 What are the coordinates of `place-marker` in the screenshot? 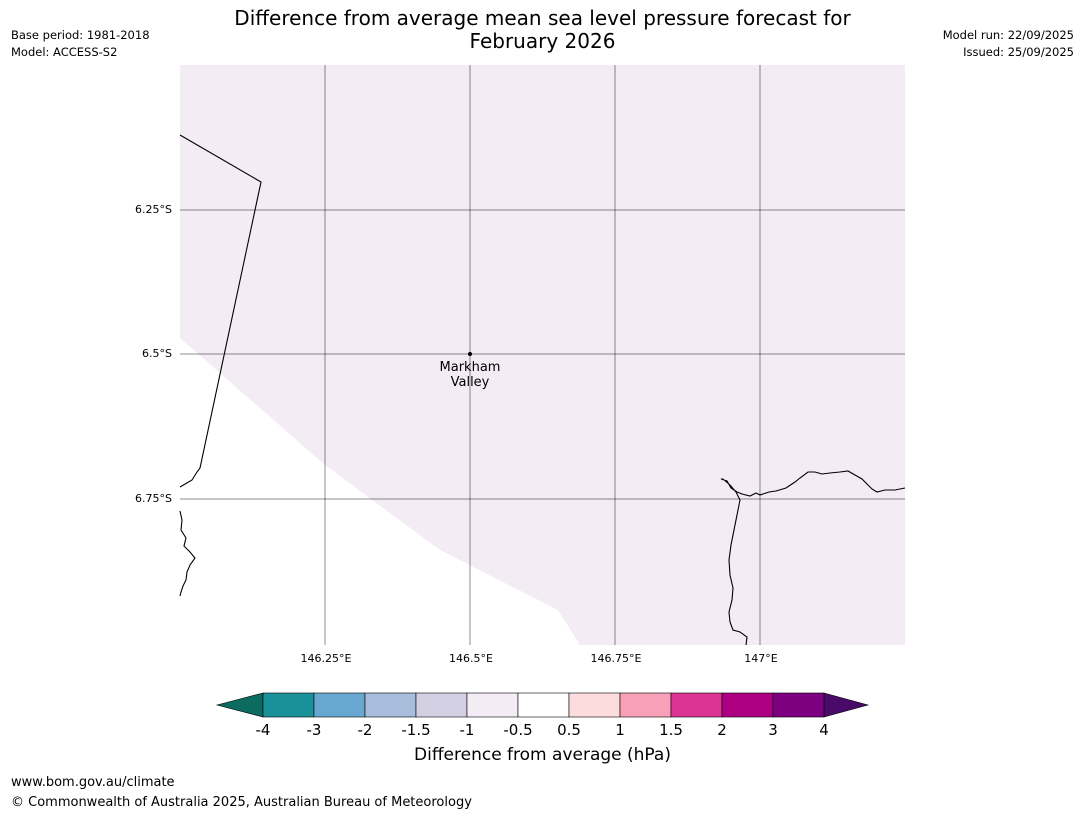 It's located at (470, 354).